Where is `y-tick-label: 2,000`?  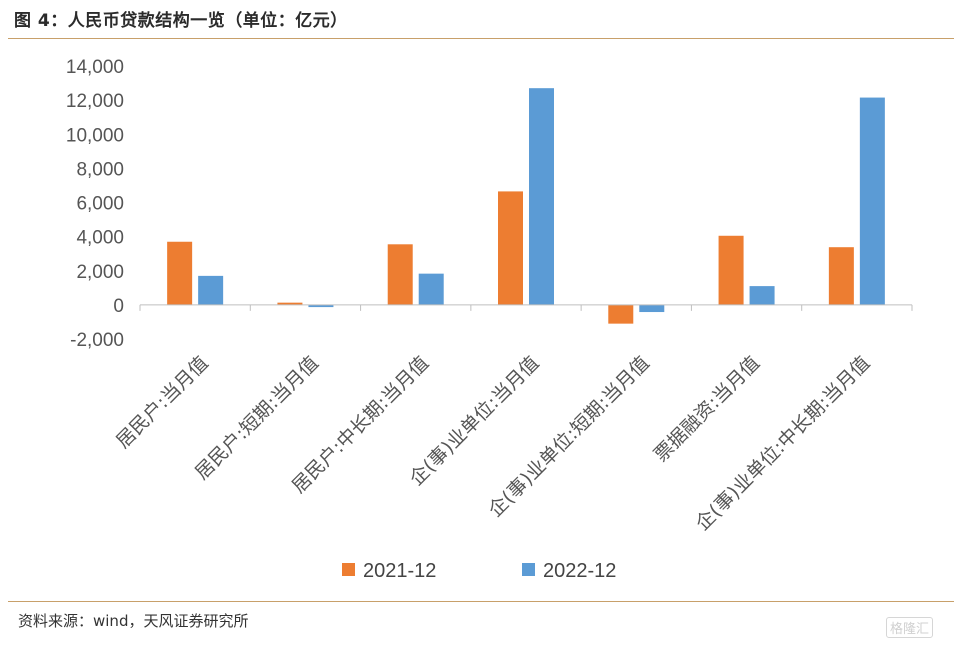
y-tick-label: 2,000 is located at coordinates (100, 272).